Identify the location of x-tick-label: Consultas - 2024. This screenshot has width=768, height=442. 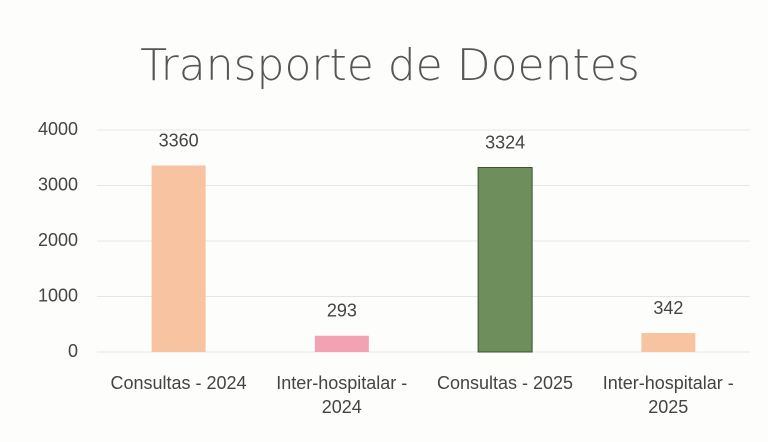
(178, 383).